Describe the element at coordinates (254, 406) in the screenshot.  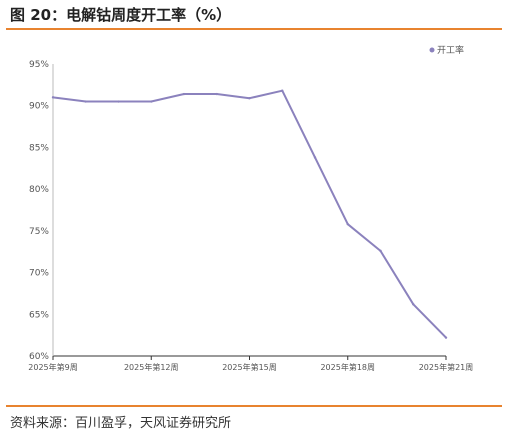
I see `footer-rule` at that location.